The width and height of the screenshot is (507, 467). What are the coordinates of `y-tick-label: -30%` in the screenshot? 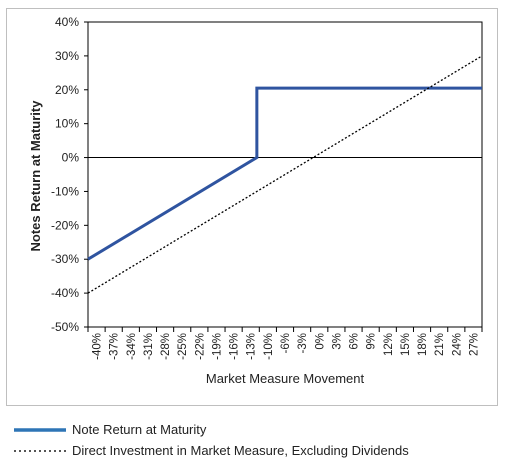 It's located at (65, 259).